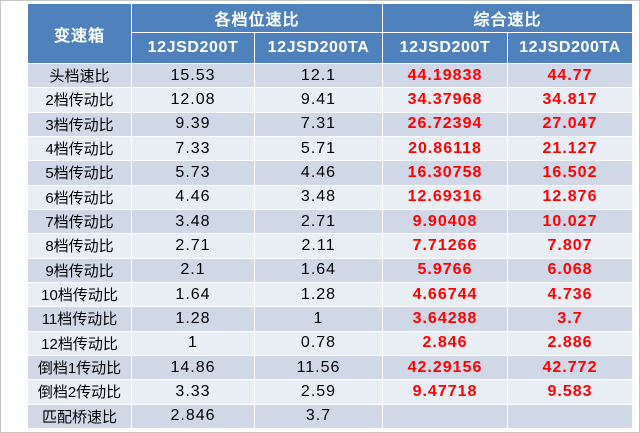  Describe the element at coordinates (318, 294) in the screenshot. I see `gear-ratio-12jsd200ta-cell: 1.28` at that location.